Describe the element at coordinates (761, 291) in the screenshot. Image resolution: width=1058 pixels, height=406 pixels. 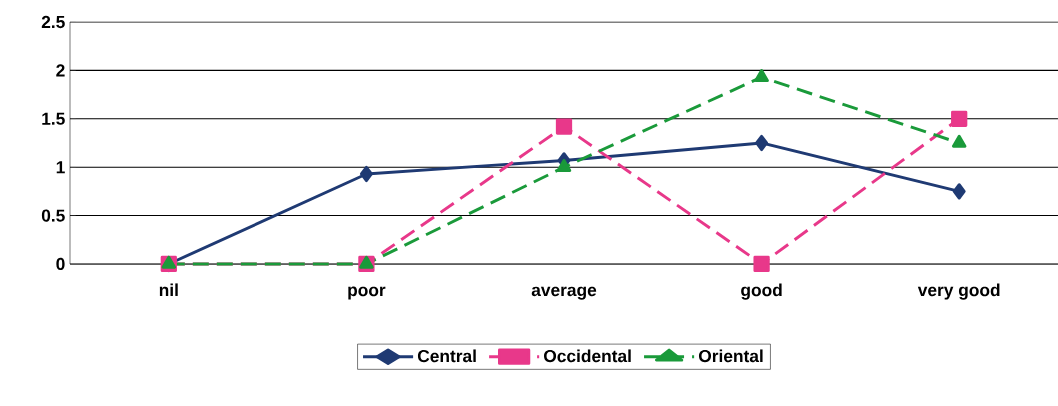
I see `x-tick-label: good` at that location.